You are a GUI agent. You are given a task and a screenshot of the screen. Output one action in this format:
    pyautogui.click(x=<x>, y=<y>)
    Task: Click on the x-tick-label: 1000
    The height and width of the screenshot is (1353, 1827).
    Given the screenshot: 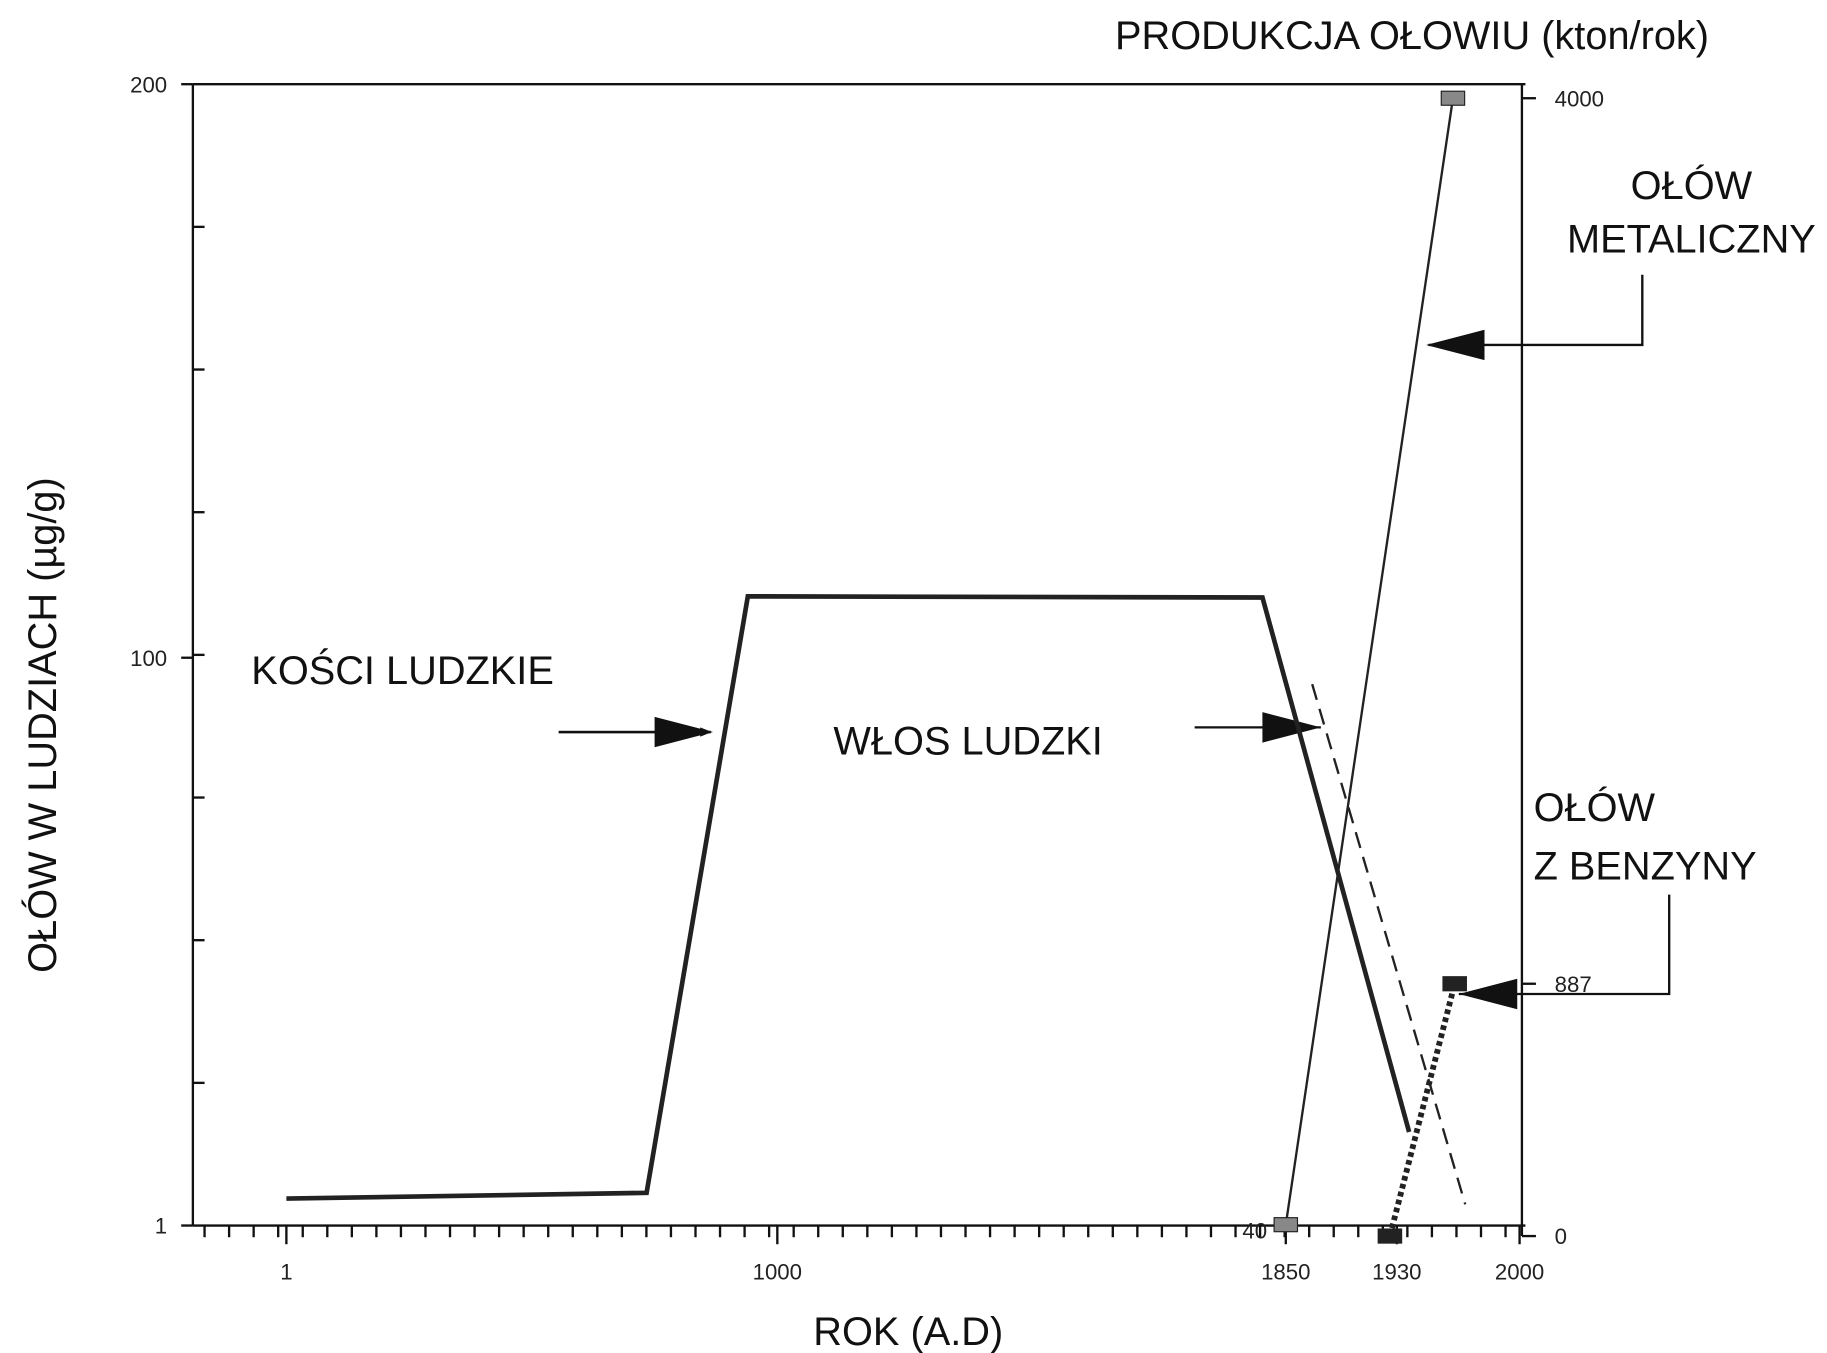 What is the action you would take?
    pyautogui.click(x=777, y=1271)
    